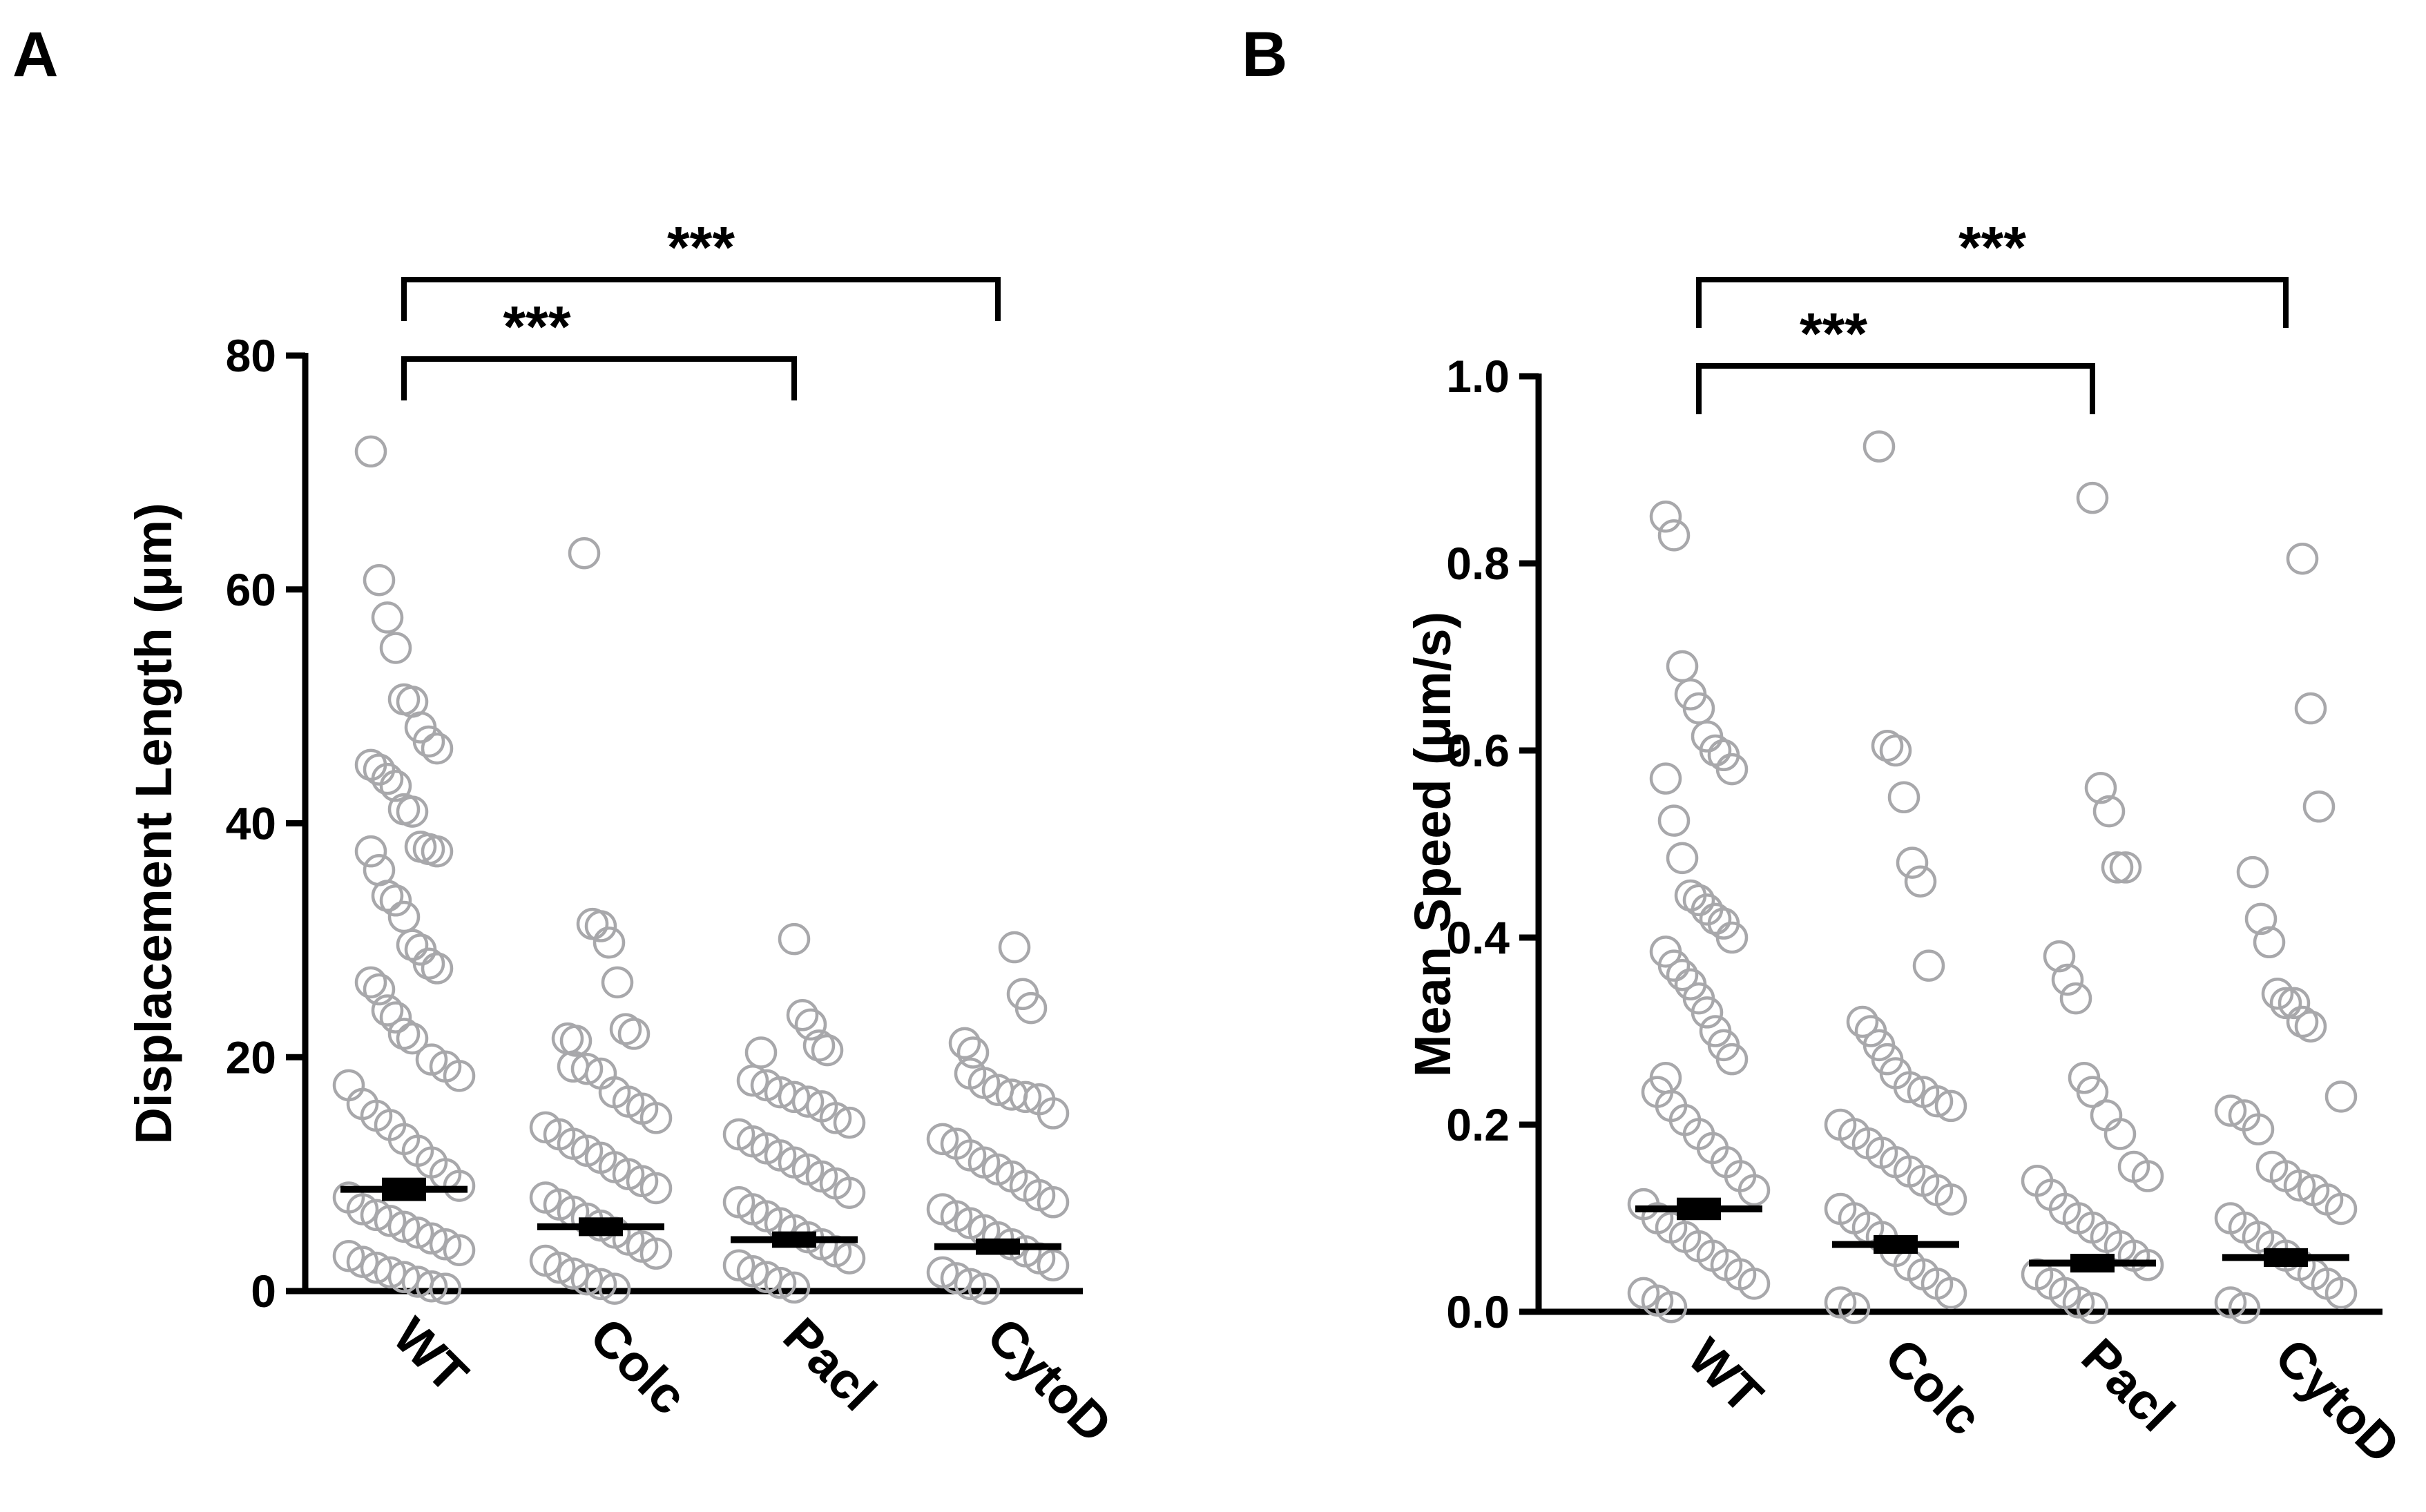 The image size is (2426, 1512). Describe the element at coordinates (1478, 750) in the screenshot. I see `y-tick-label: 0.6` at that location.